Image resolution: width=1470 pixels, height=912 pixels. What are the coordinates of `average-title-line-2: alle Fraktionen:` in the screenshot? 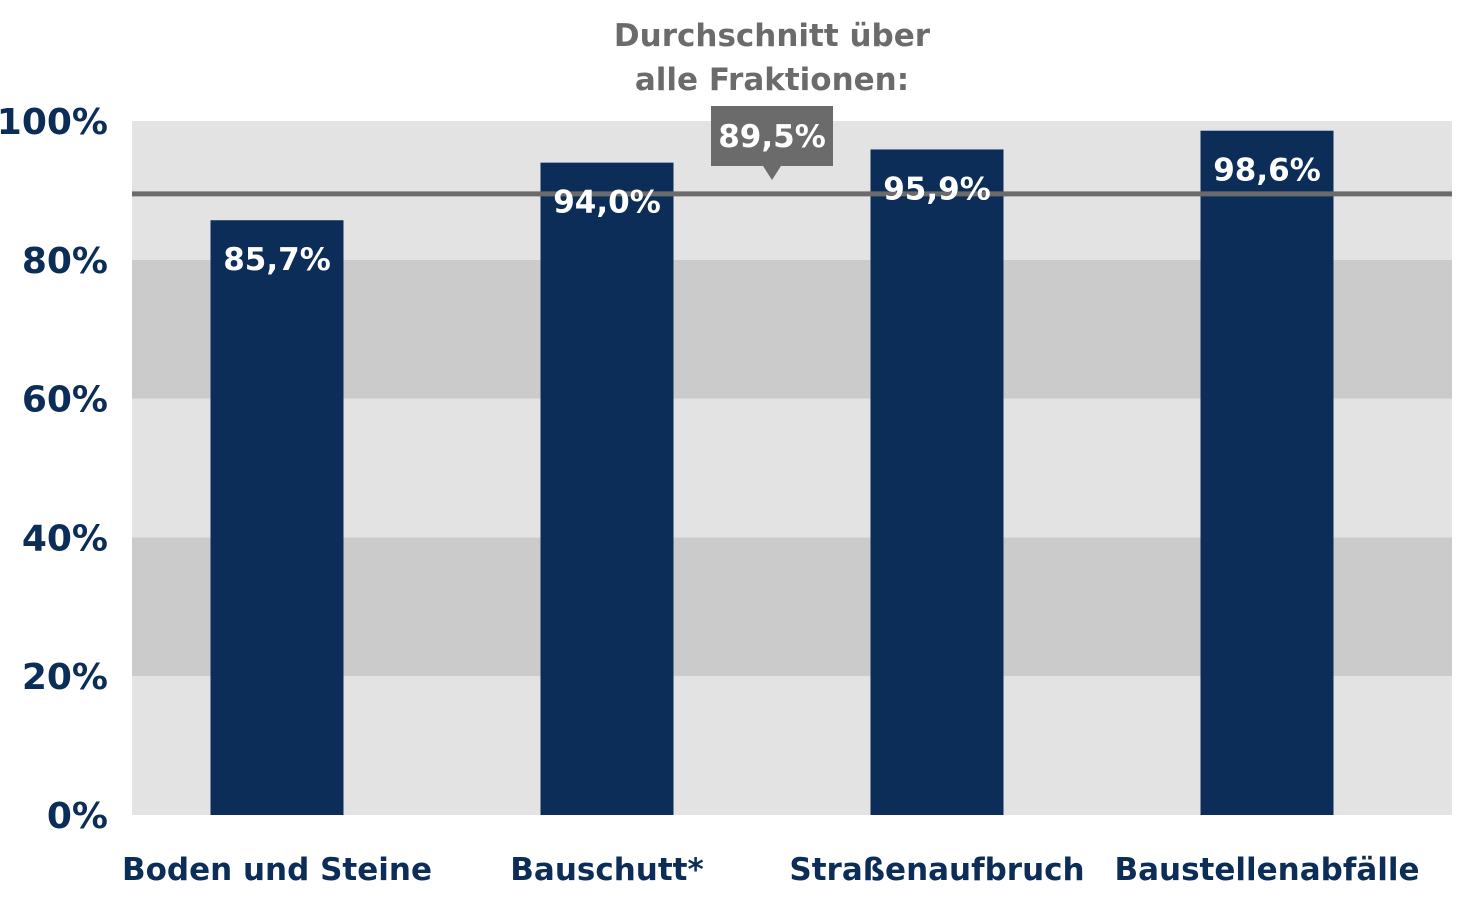 It's located at (772, 80).